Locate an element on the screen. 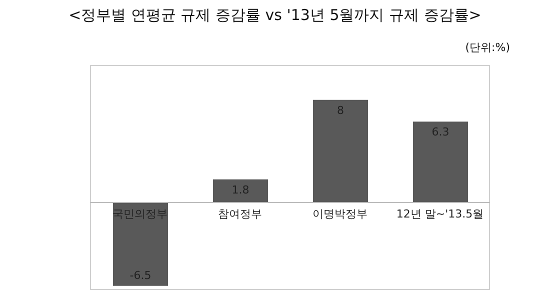 The height and width of the screenshot is (308, 550). data-label: 8 is located at coordinates (340, 110).